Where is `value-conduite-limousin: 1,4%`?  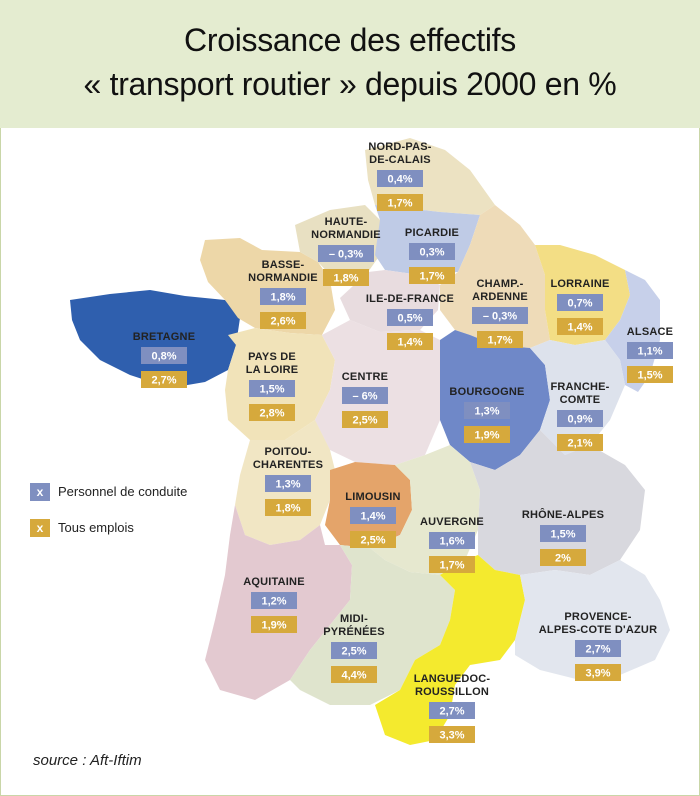
value-conduite-limousin: 1,4% is located at coordinates (372, 517).